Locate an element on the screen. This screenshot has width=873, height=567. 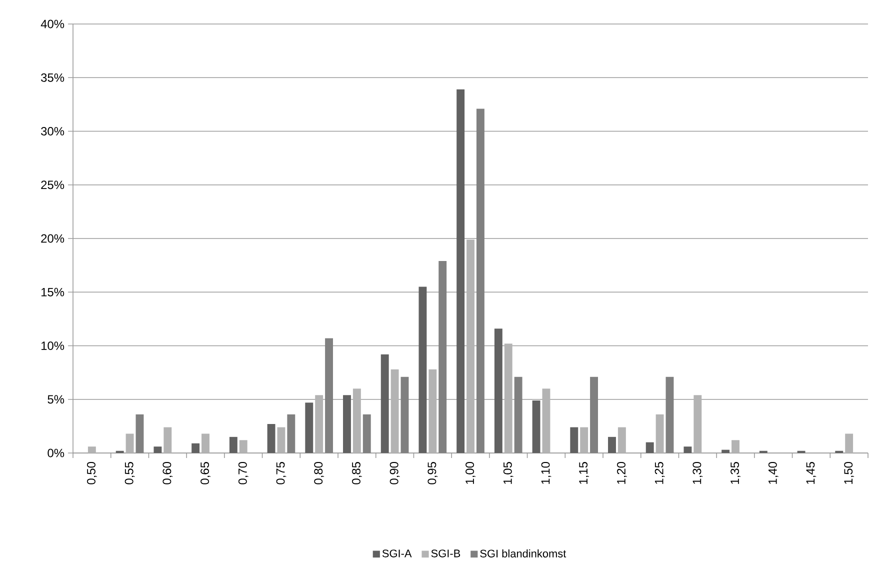
y-tick-label: 35% is located at coordinates (52, 77).